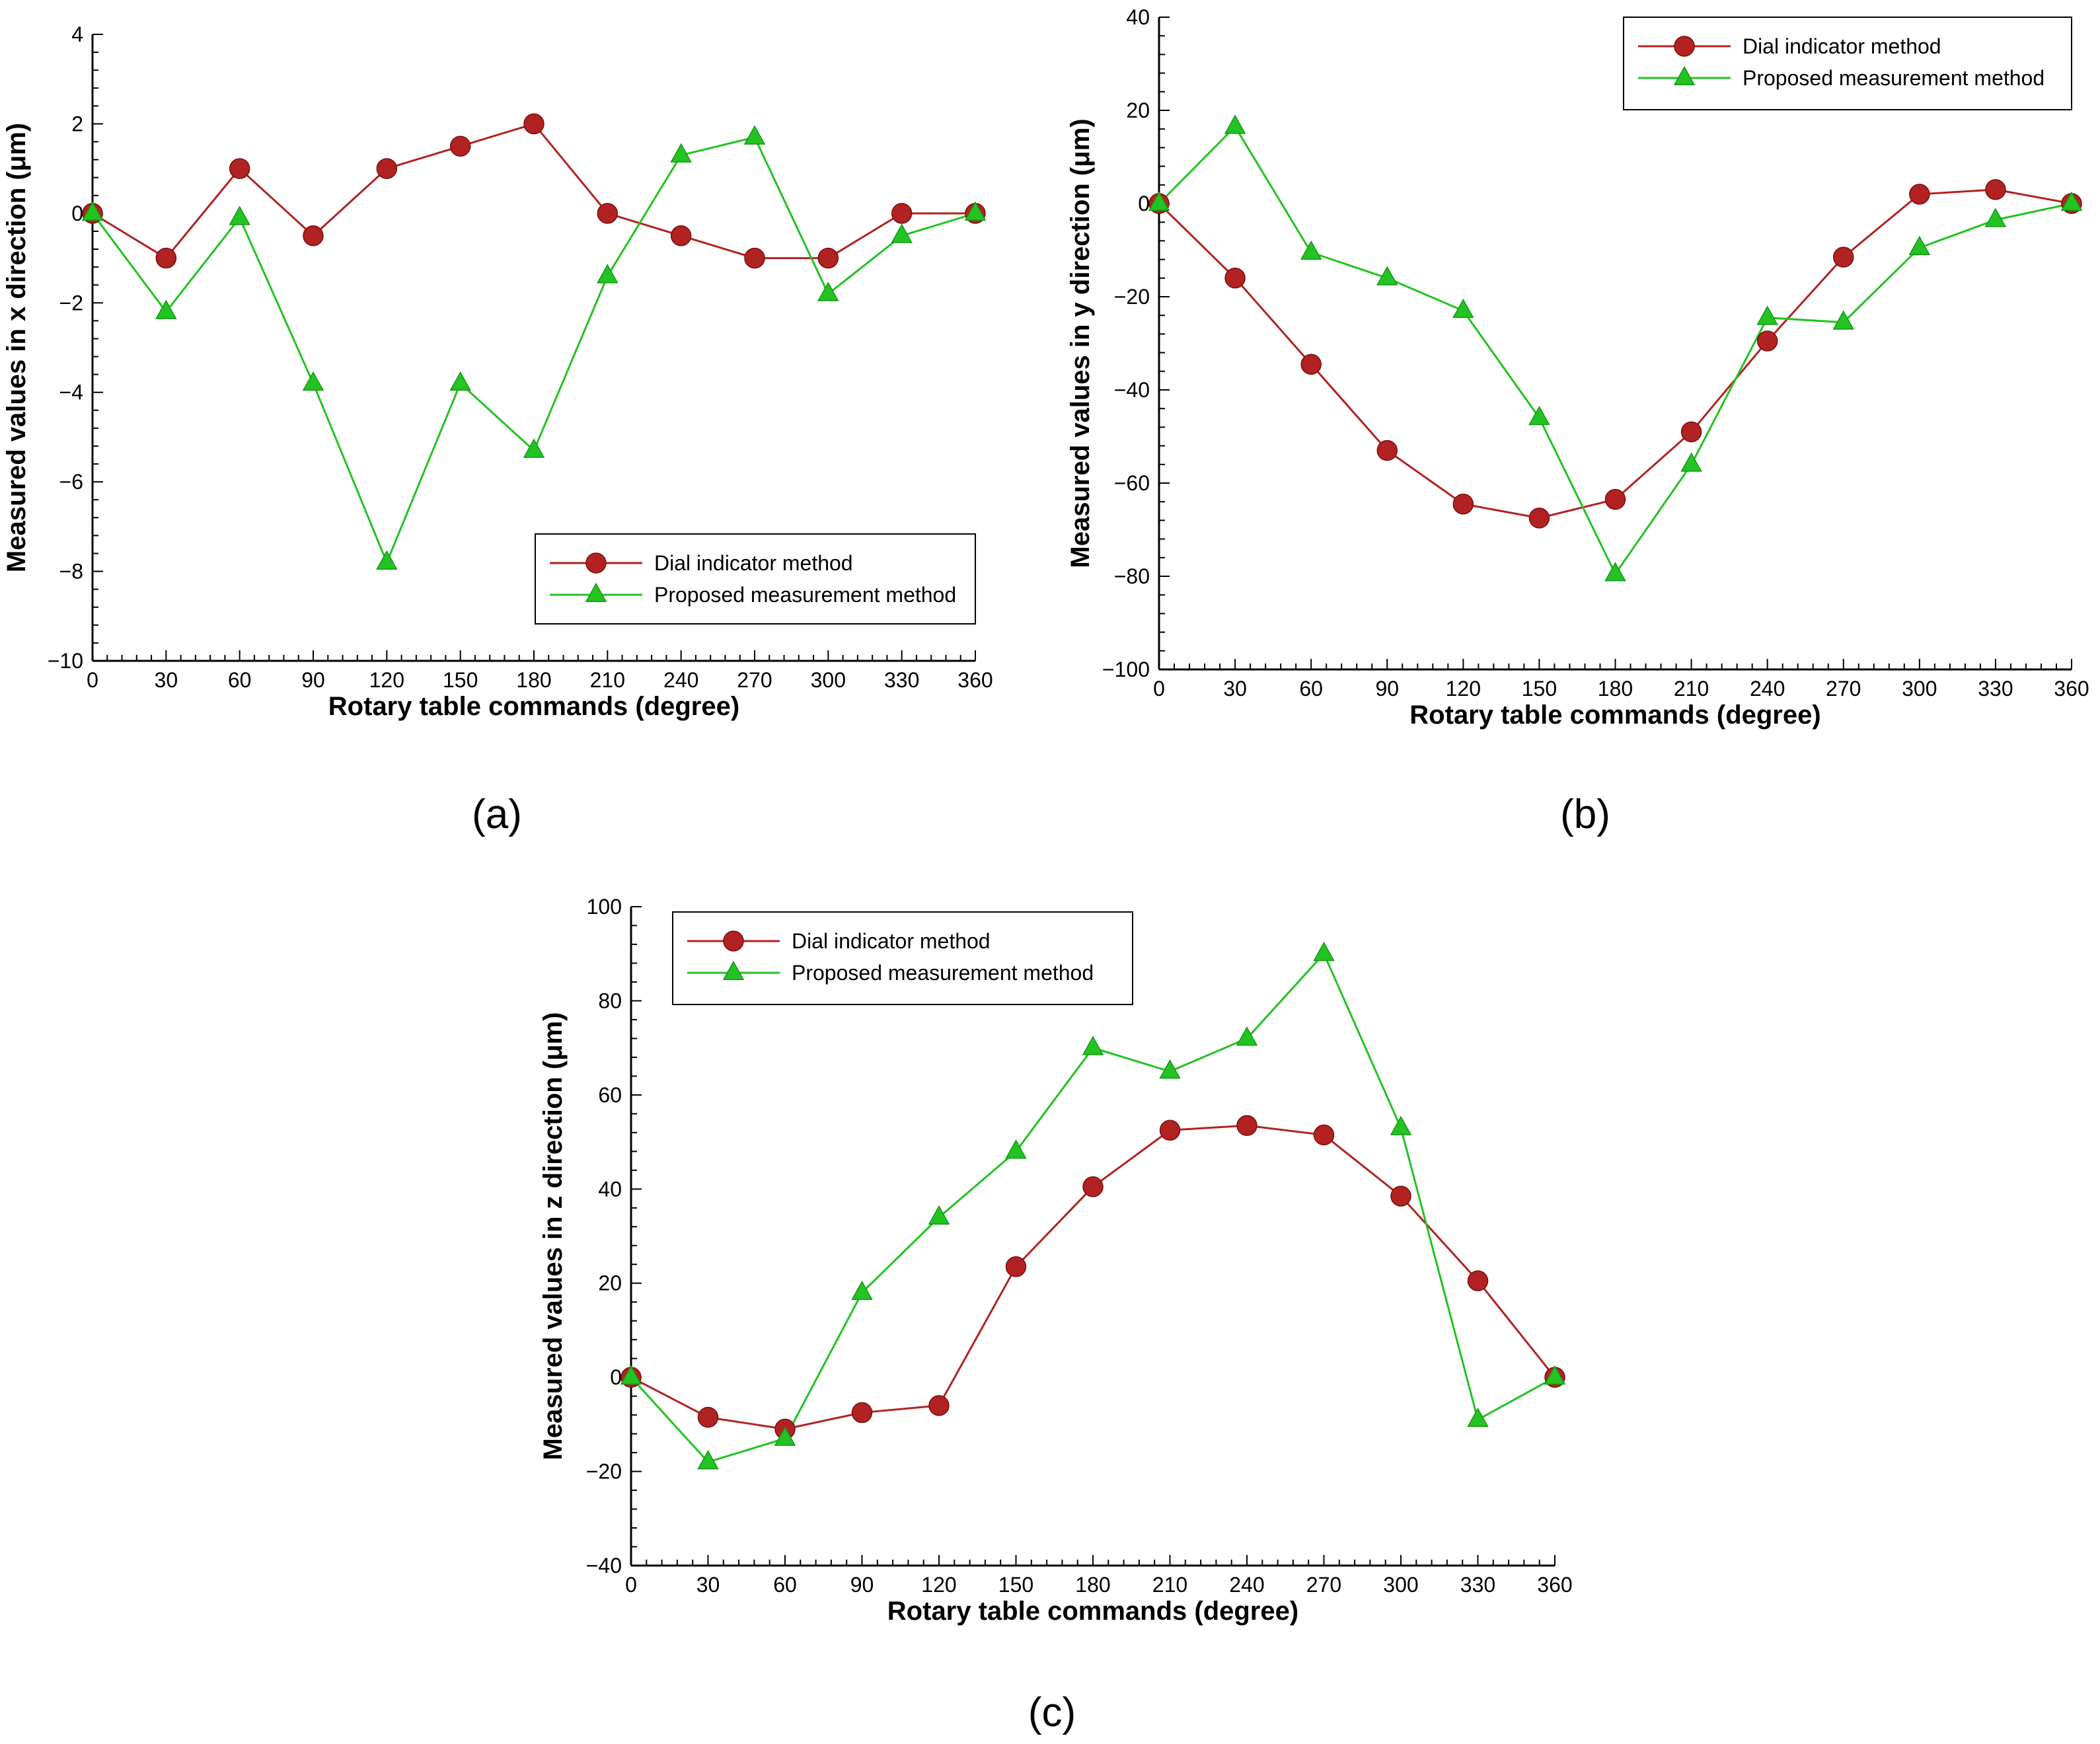 The image size is (2100, 1744). Describe the element at coordinates (1585, 814) in the screenshot. I see `panel-caption: (b)` at that location.